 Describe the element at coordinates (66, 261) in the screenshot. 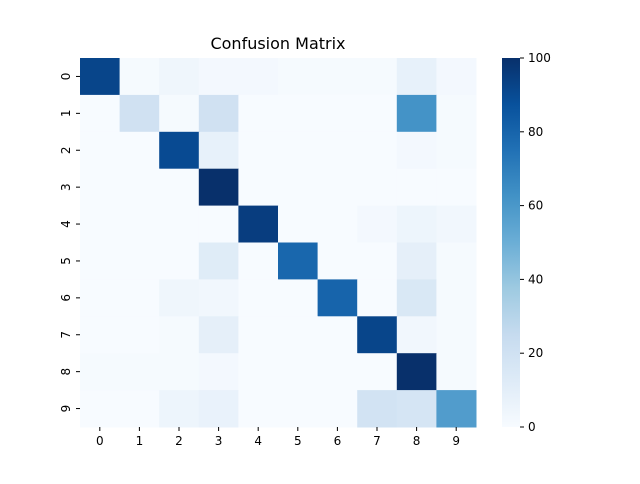

I see `y-tick-label: 5` at that location.